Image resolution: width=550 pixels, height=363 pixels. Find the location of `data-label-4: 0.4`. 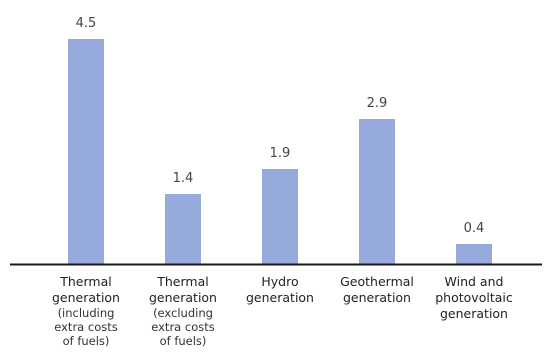

data-label-4: 0.4 is located at coordinates (474, 228).